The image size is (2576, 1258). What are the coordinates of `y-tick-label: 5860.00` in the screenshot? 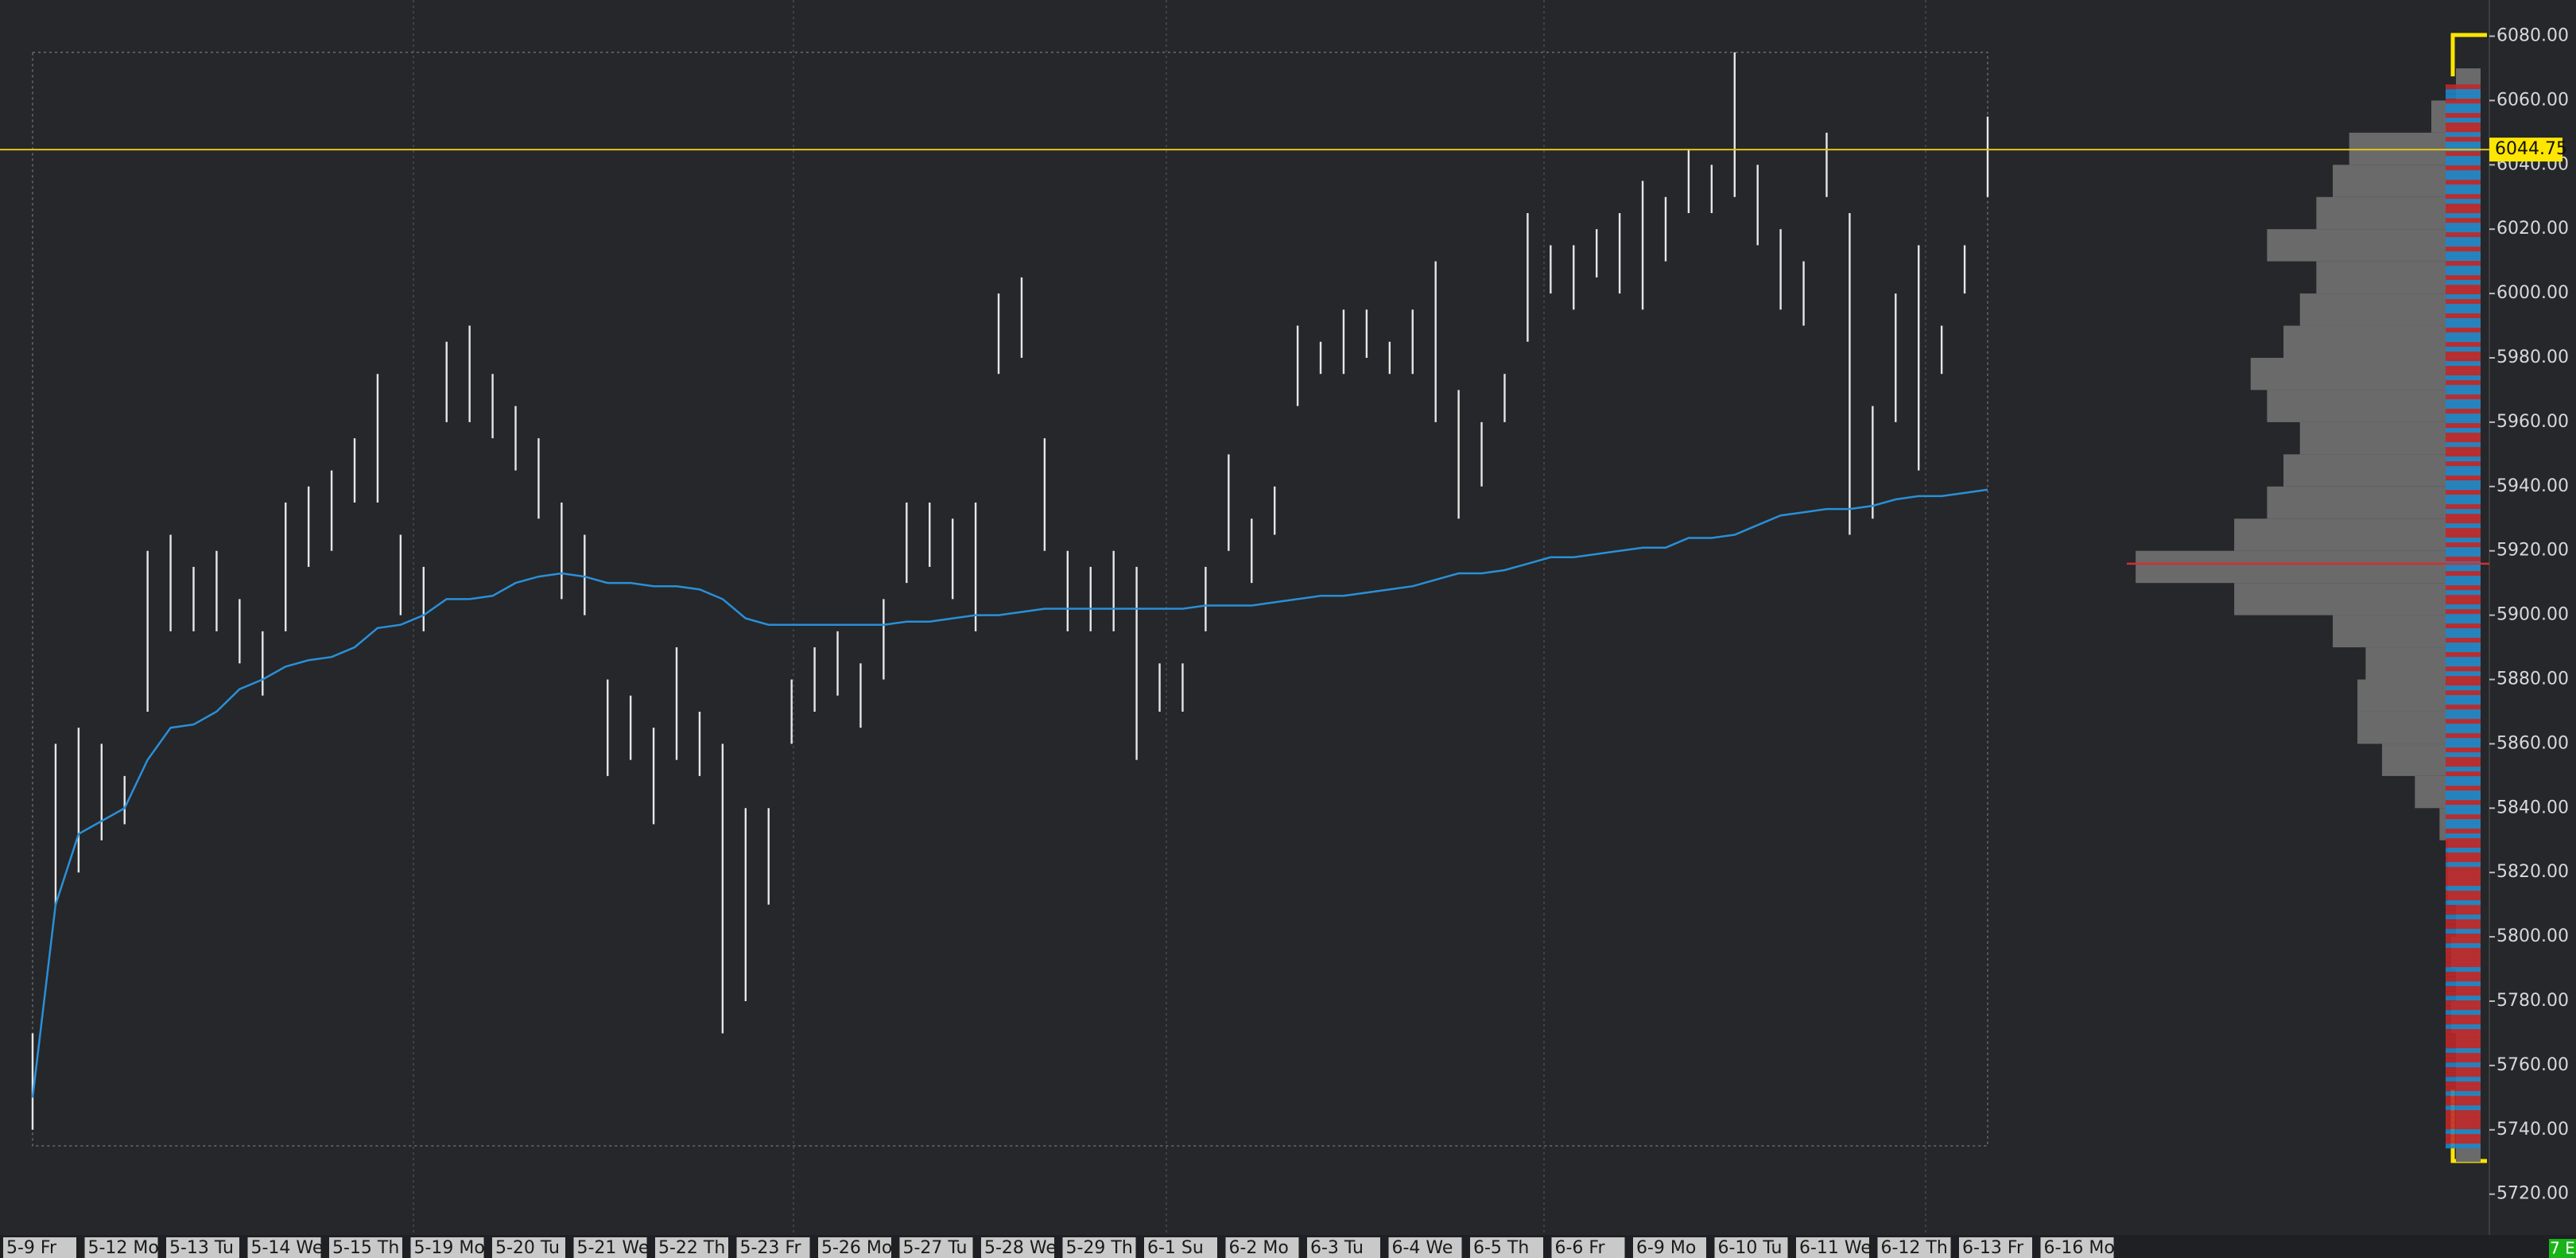 It's located at (2532, 743).